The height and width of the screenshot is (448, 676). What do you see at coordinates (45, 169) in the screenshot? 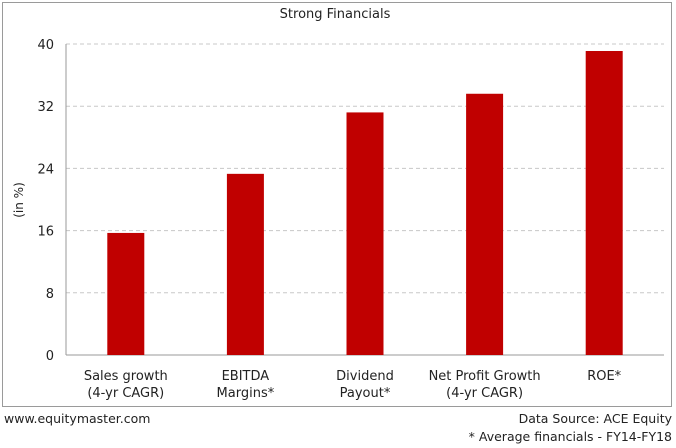
I see `y-tick-label: 24` at bounding box center [45, 169].